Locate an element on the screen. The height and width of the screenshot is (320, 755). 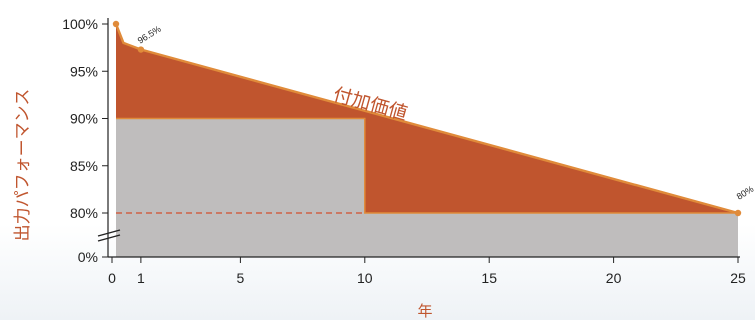
x-tick-label-6: 25 is located at coordinates (738, 278).